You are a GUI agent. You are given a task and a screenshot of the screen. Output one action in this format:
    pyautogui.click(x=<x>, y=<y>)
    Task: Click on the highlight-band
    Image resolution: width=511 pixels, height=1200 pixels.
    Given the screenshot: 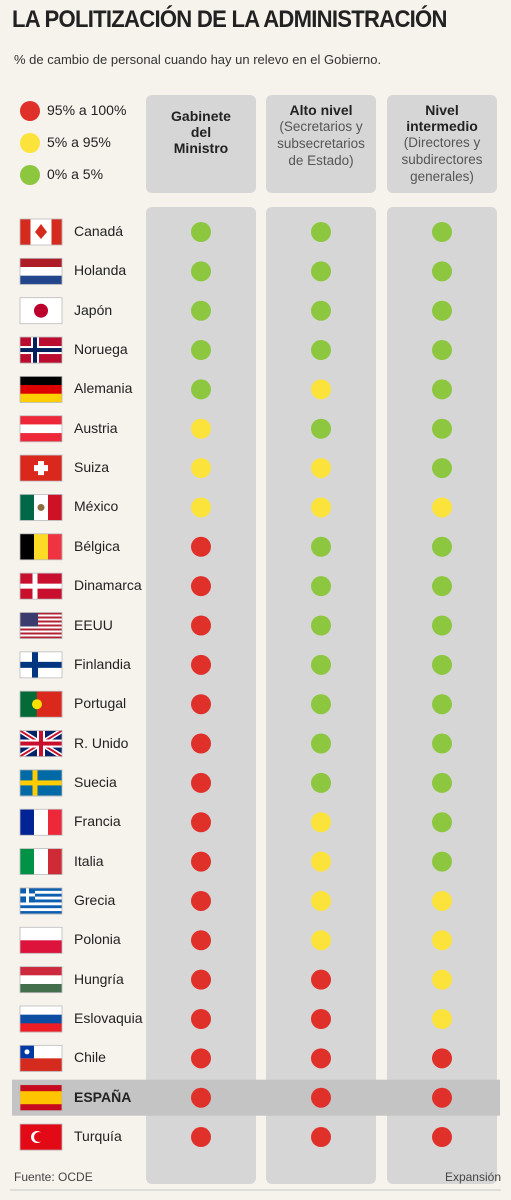 What is the action you would take?
    pyautogui.click(x=256, y=1097)
    